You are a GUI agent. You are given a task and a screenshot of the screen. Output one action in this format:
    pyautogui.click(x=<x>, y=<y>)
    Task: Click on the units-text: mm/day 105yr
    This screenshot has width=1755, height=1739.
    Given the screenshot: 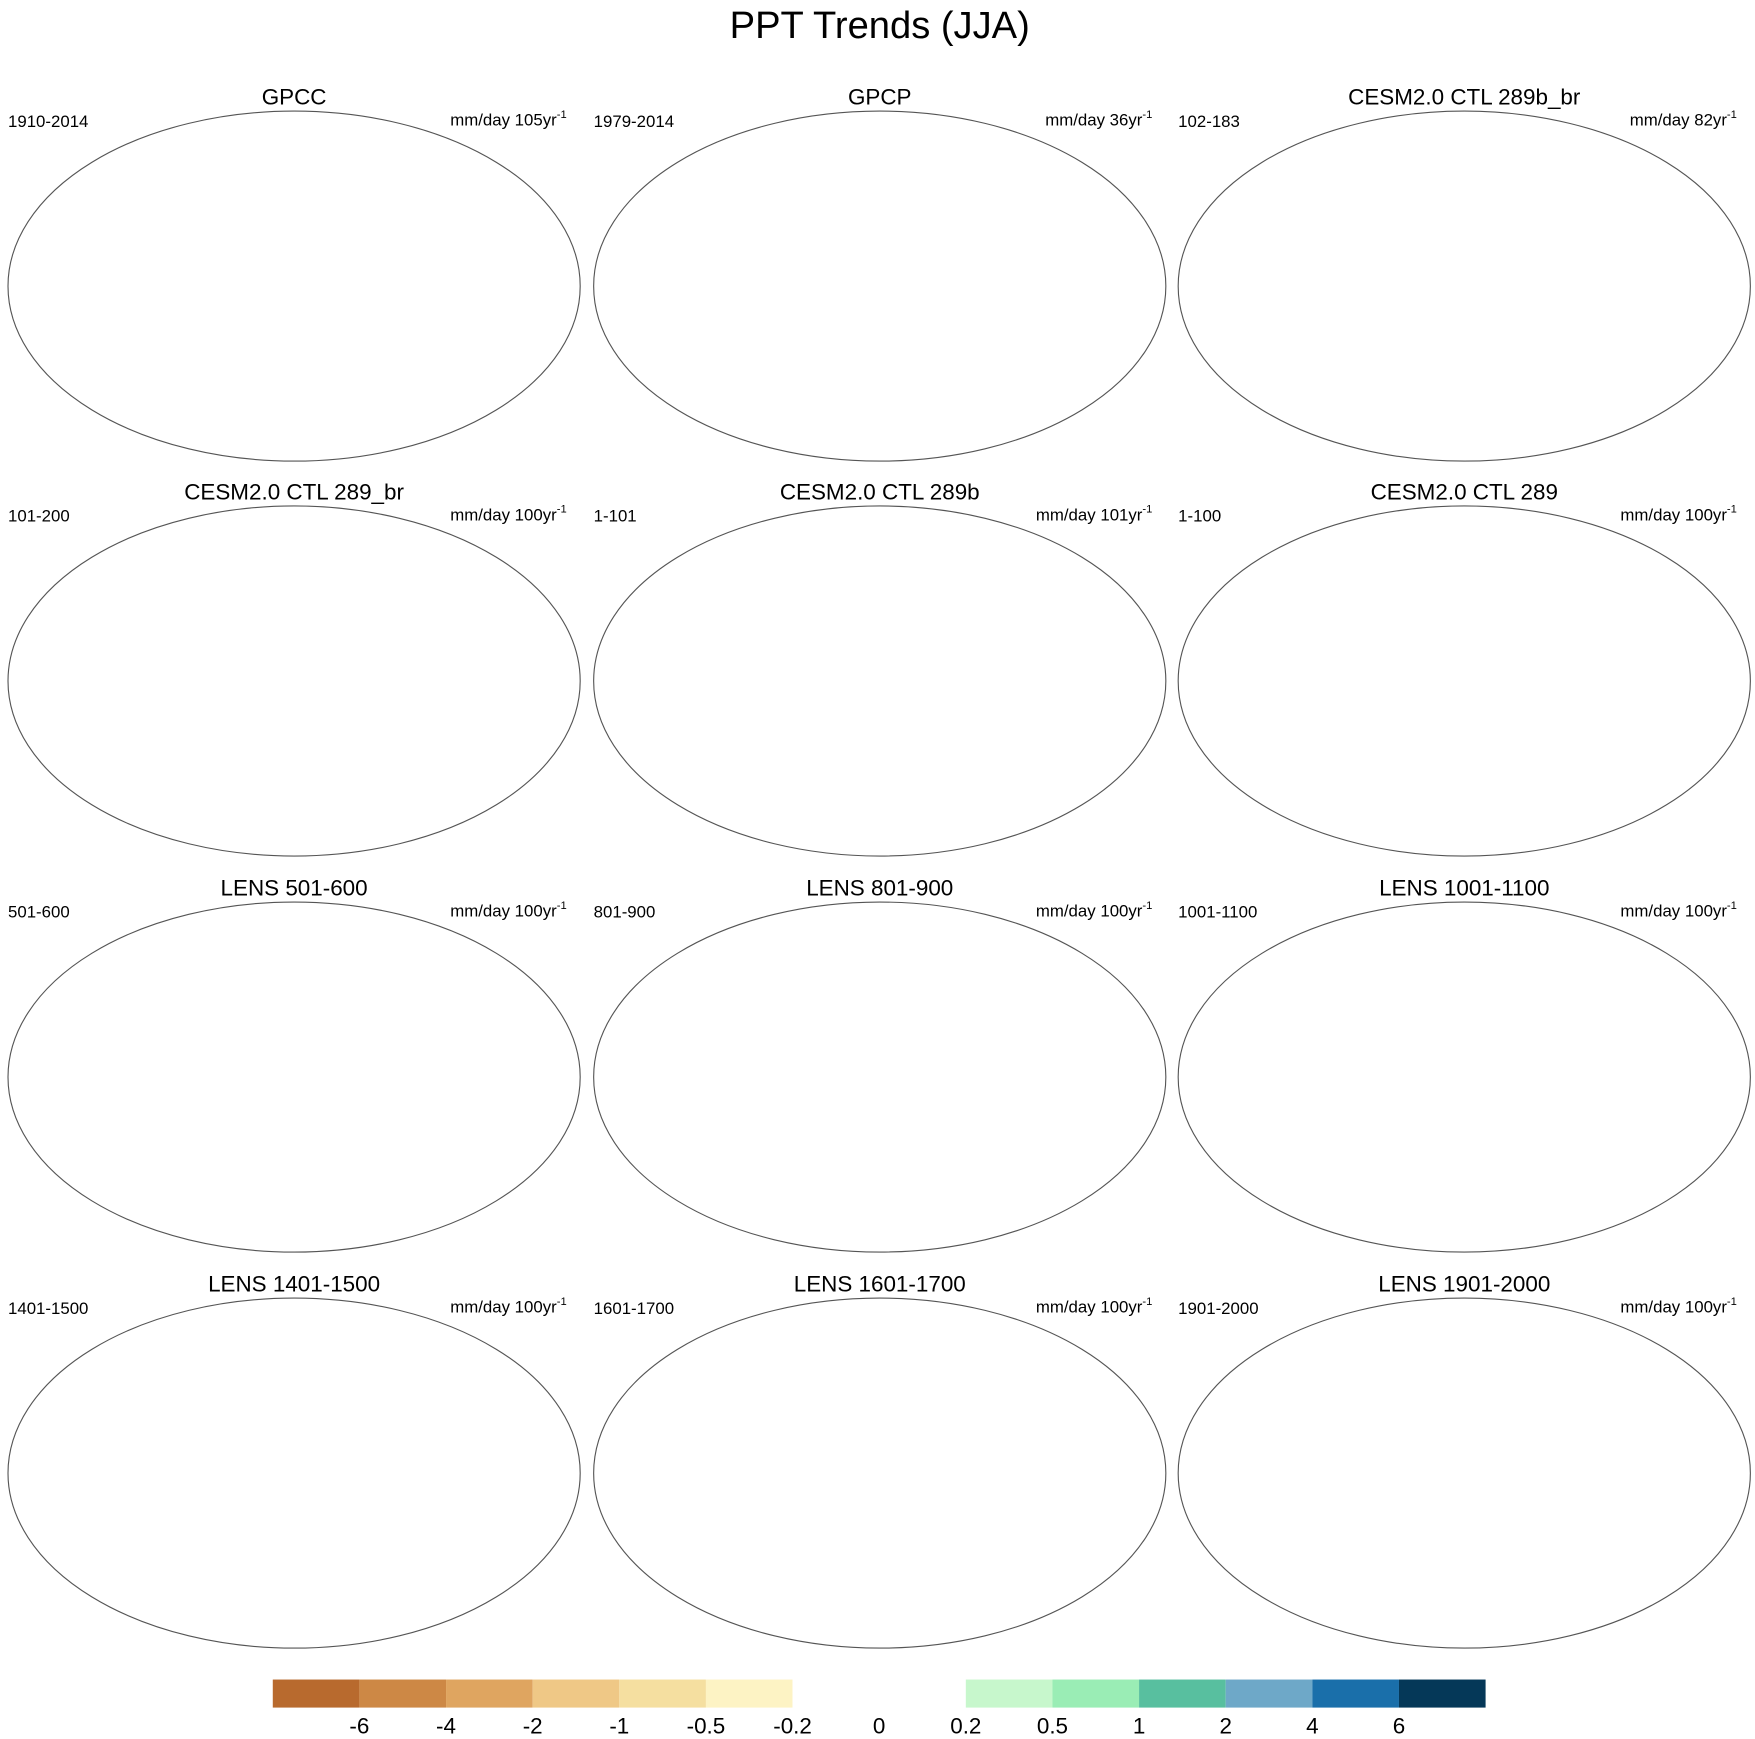 What is the action you would take?
    pyautogui.click(x=503, y=120)
    